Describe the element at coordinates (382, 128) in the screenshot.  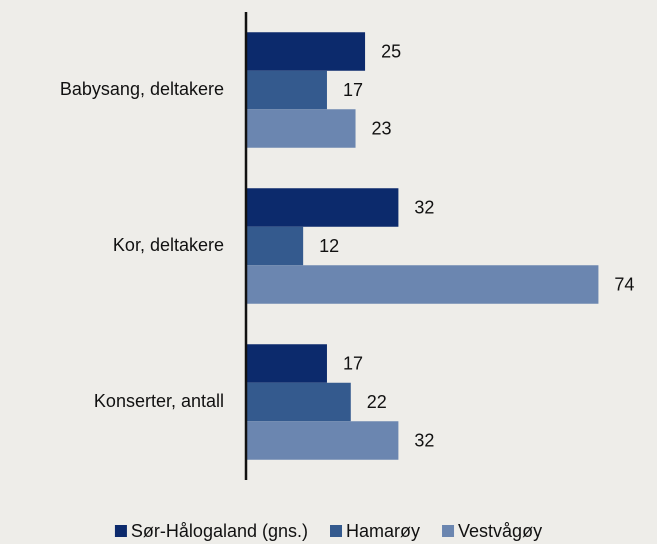
I see `value-label: 23` at that location.